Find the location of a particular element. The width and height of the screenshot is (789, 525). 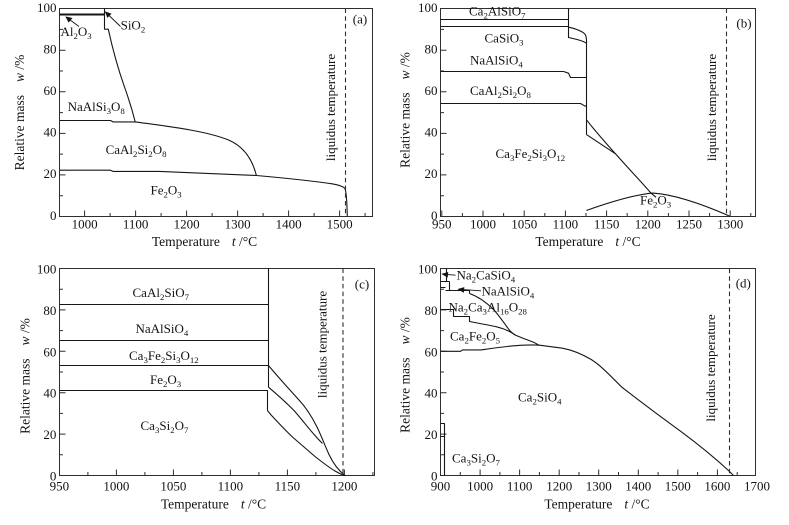

svg-text: Ca2Fe2O5 is located at coordinates (475, 337).